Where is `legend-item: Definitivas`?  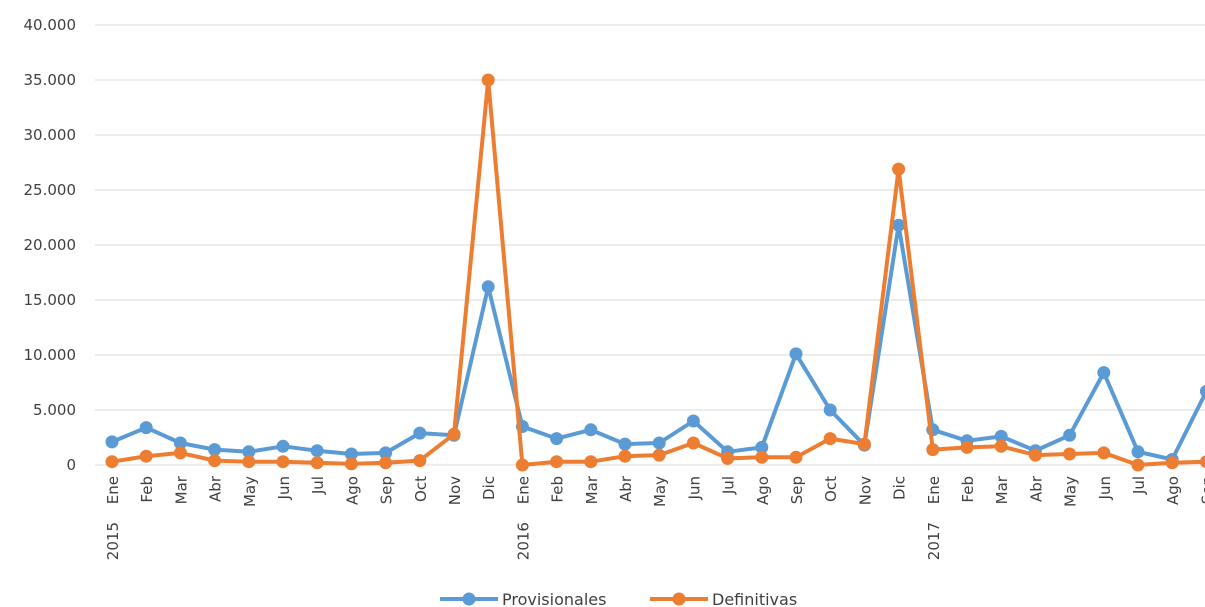
legend-item: Definitivas is located at coordinates (723, 598).